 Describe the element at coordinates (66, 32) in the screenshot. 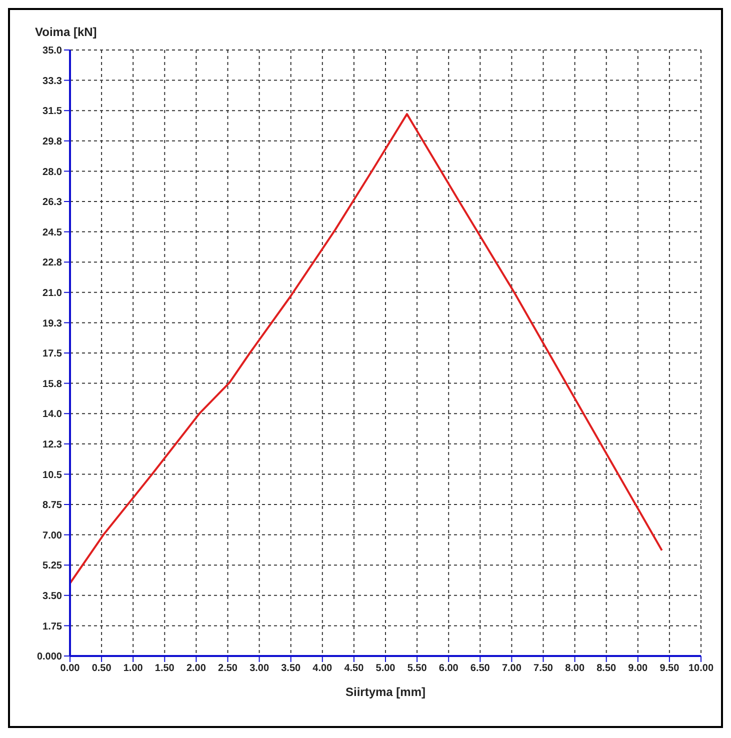

I see `y-axis-title: Voima [kN]` at that location.